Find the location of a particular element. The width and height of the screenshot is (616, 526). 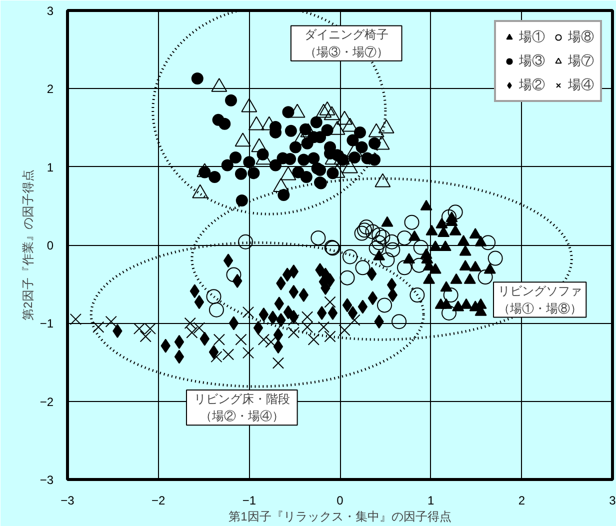

y-axis-title: 第2因子『作業』の因子得点 is located at coordinates (27, 245).